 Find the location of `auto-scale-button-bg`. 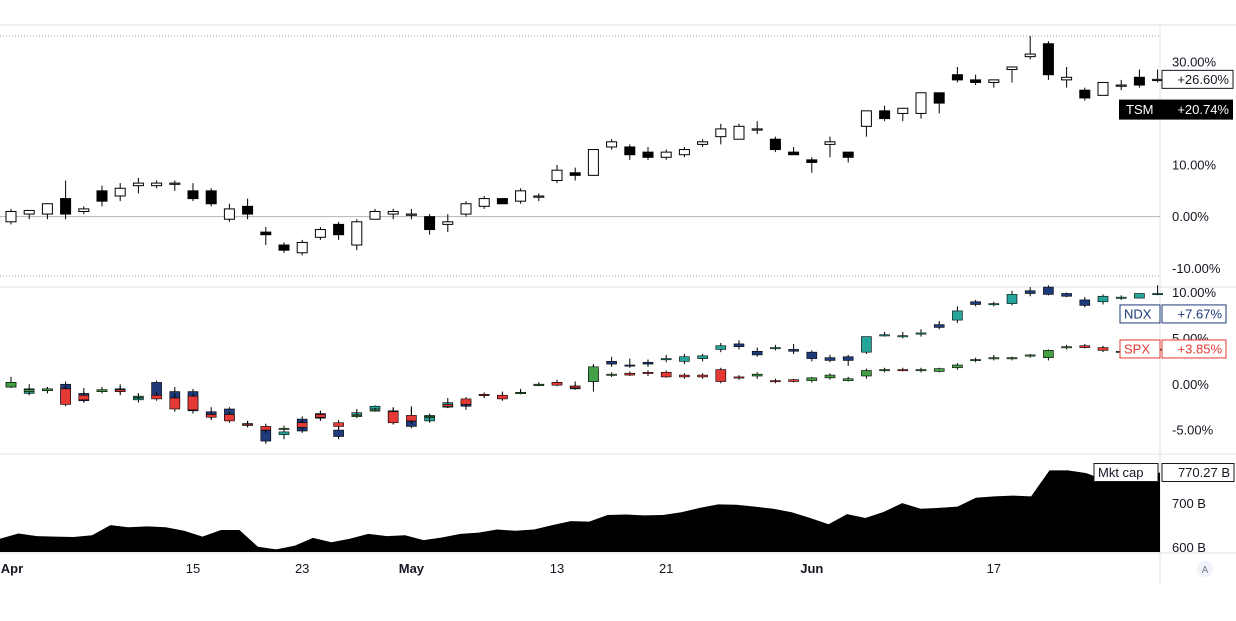

auto-scale-button-bg is located at coordinates (1205, 569).